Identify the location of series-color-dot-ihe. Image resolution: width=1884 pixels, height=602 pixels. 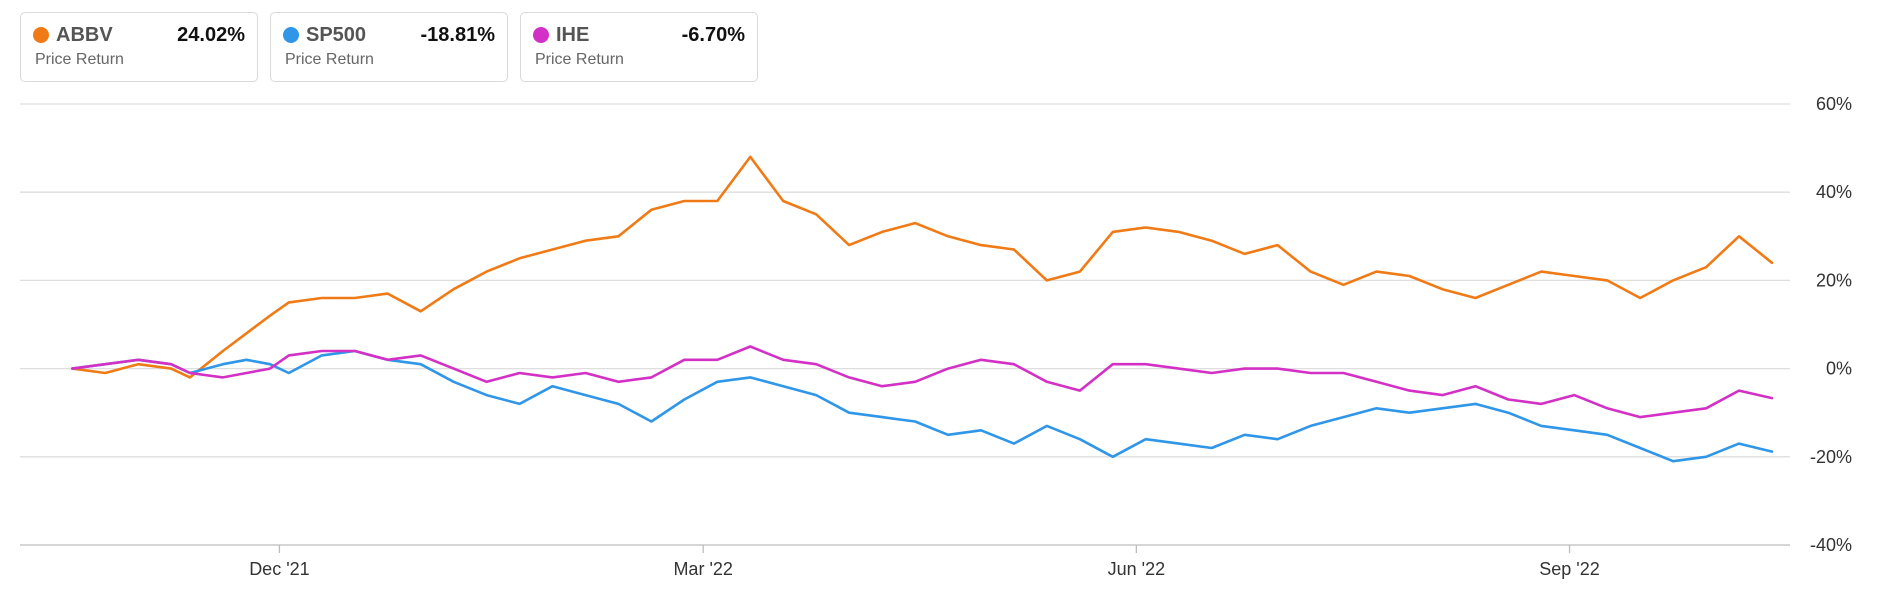
(541, 35).